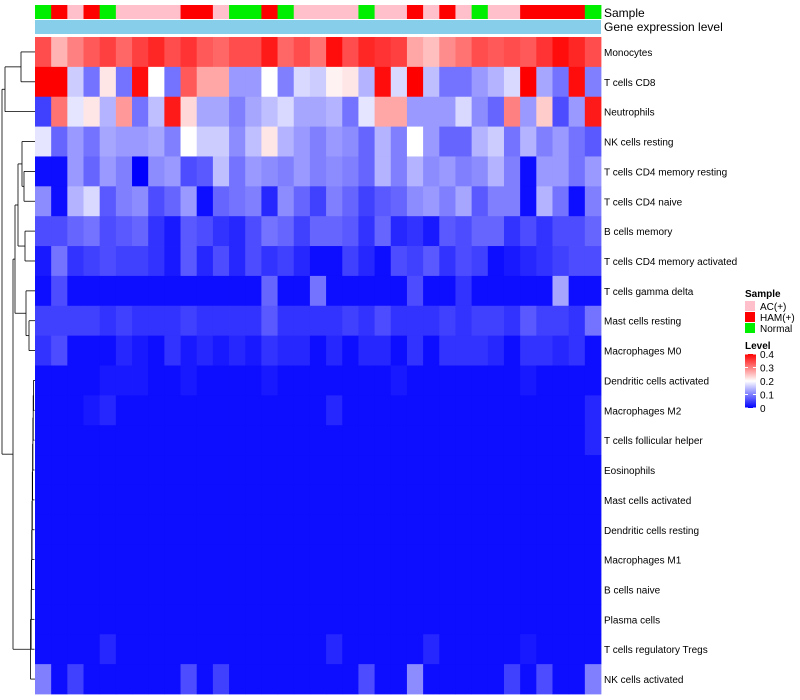 Image resolution: width=800 pixels, height=700 pixels. What do you see at coordinates (632, 590) in the screenshot?
I see `row-label: B cells naive` at bounding box center [632, 590].